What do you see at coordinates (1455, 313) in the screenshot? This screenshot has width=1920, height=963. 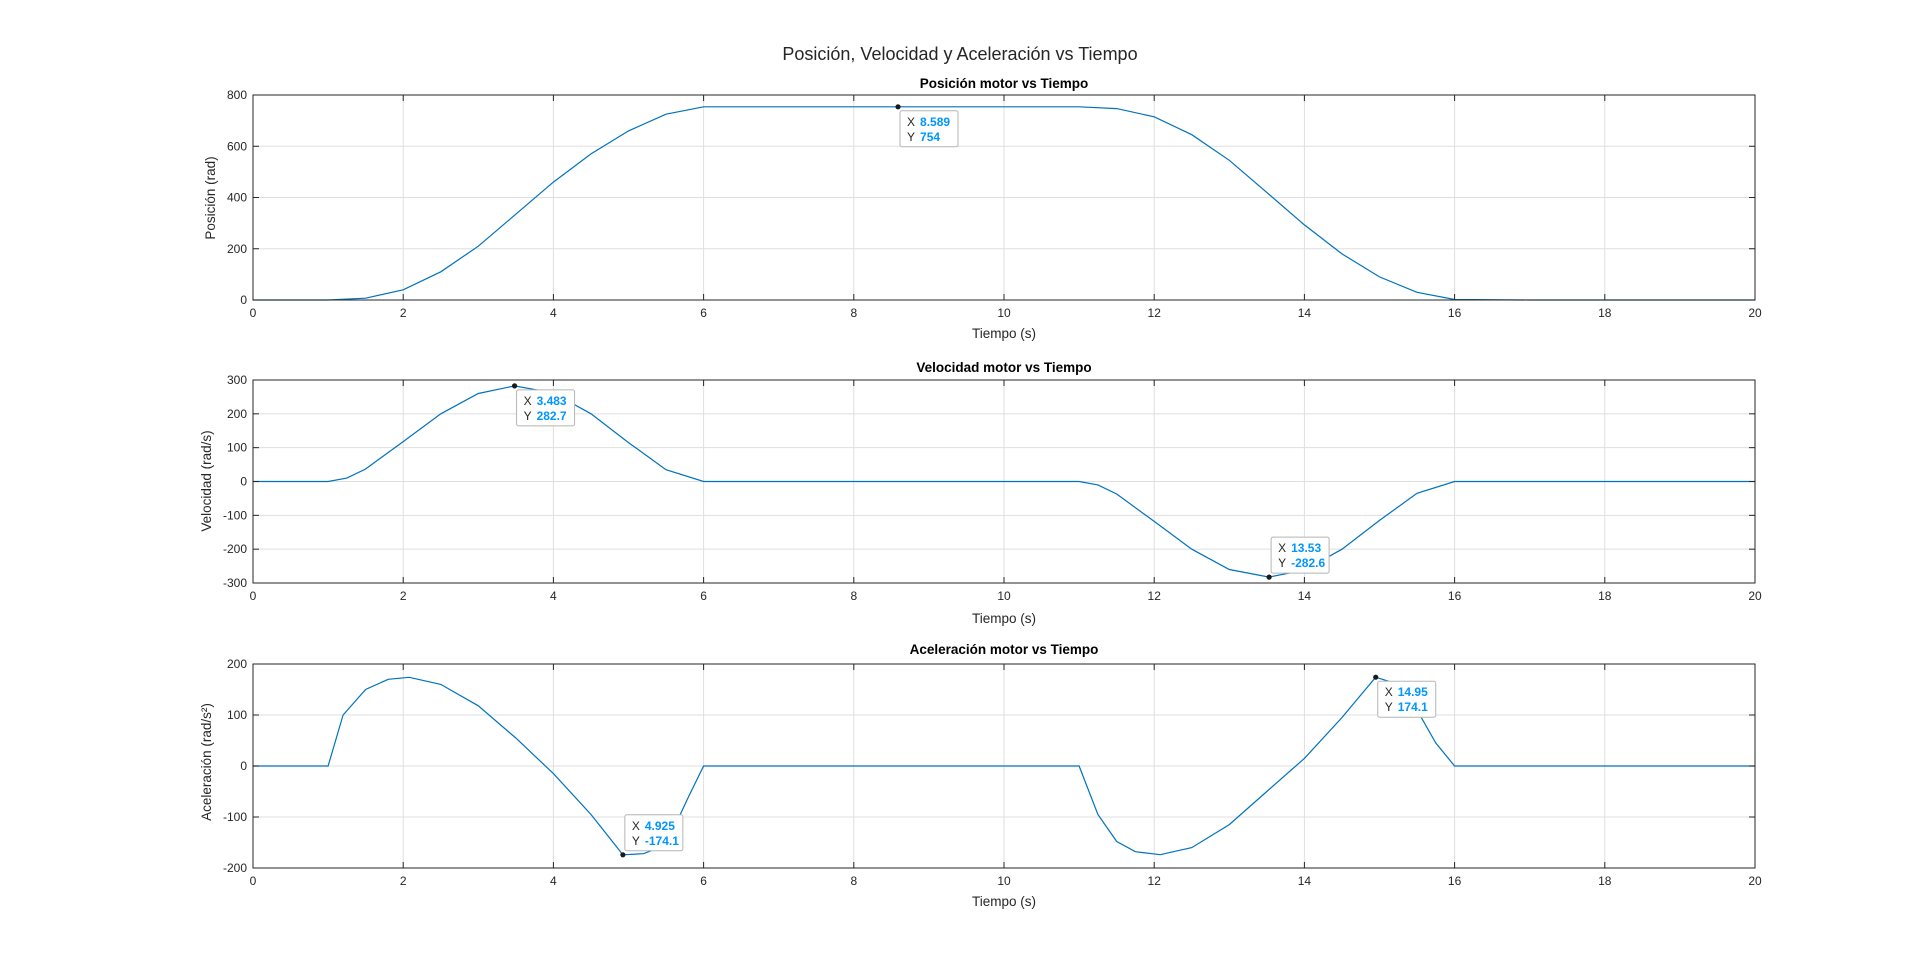 I see `position-x-tick-label: 16` at bounding box center [1455, 313].